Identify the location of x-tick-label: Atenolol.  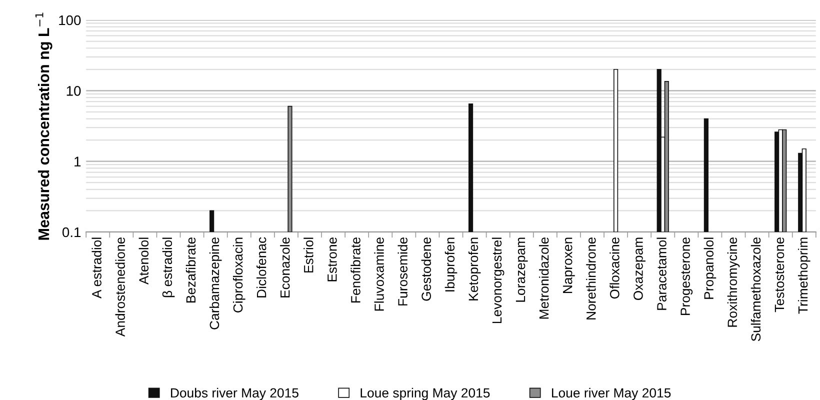
(143, 261).